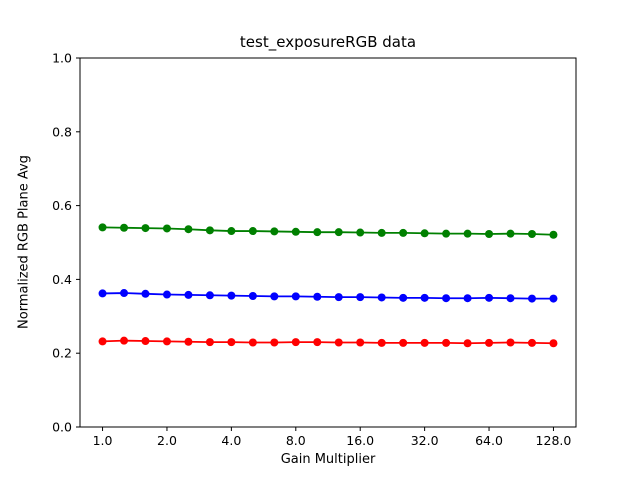 This screenshot has height=480, width=640. Describe the element at coordinates (231, 440) in the screenshot. I see `x-tick-label: 4.0` at that location.